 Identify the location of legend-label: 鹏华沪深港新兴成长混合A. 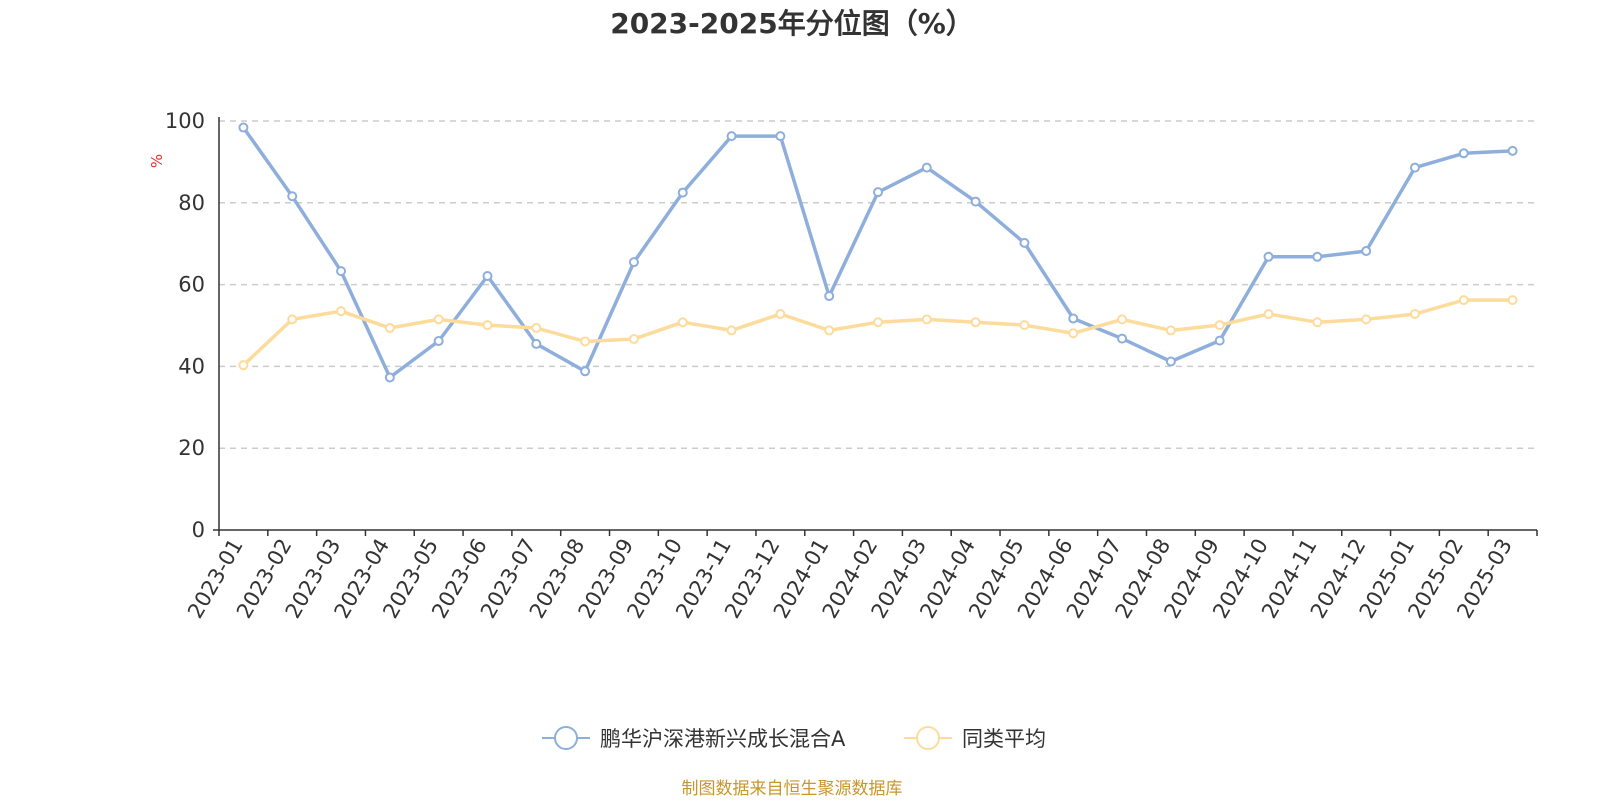
(723, 739).